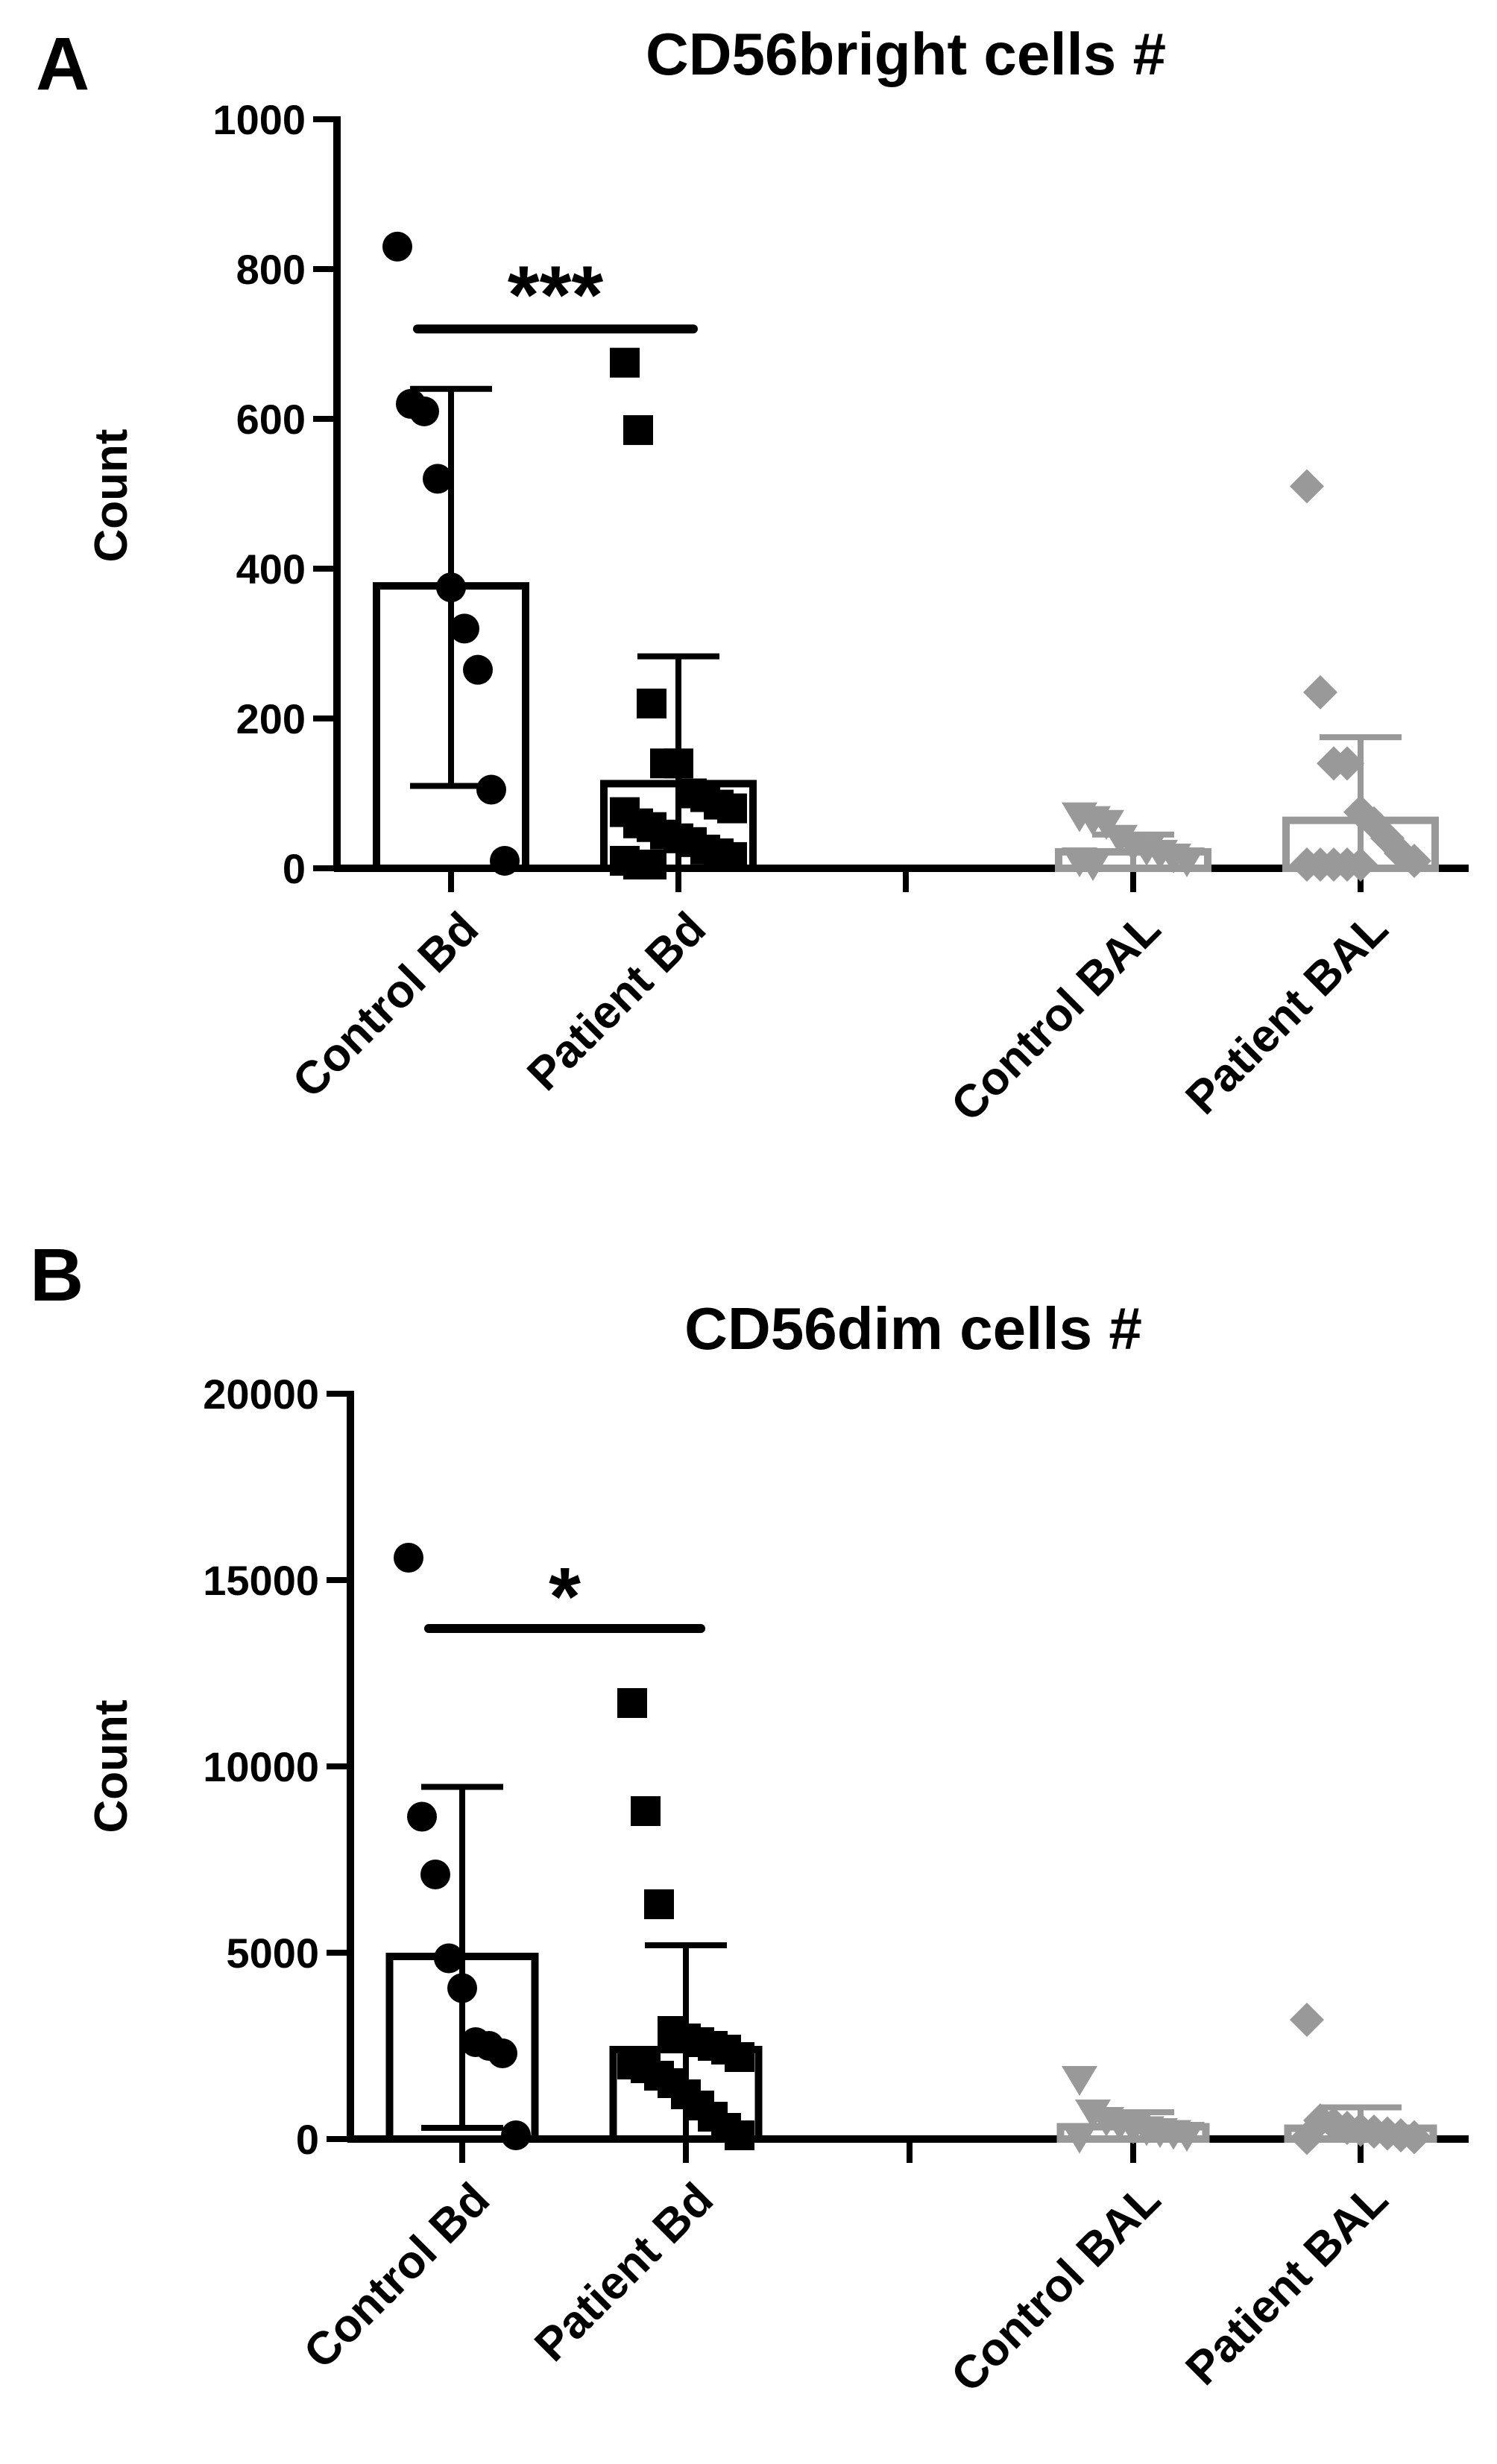 The width and height of the screenshot is (1497, 2464). I want to click on y-tick-label: 800, so click(271, 269).